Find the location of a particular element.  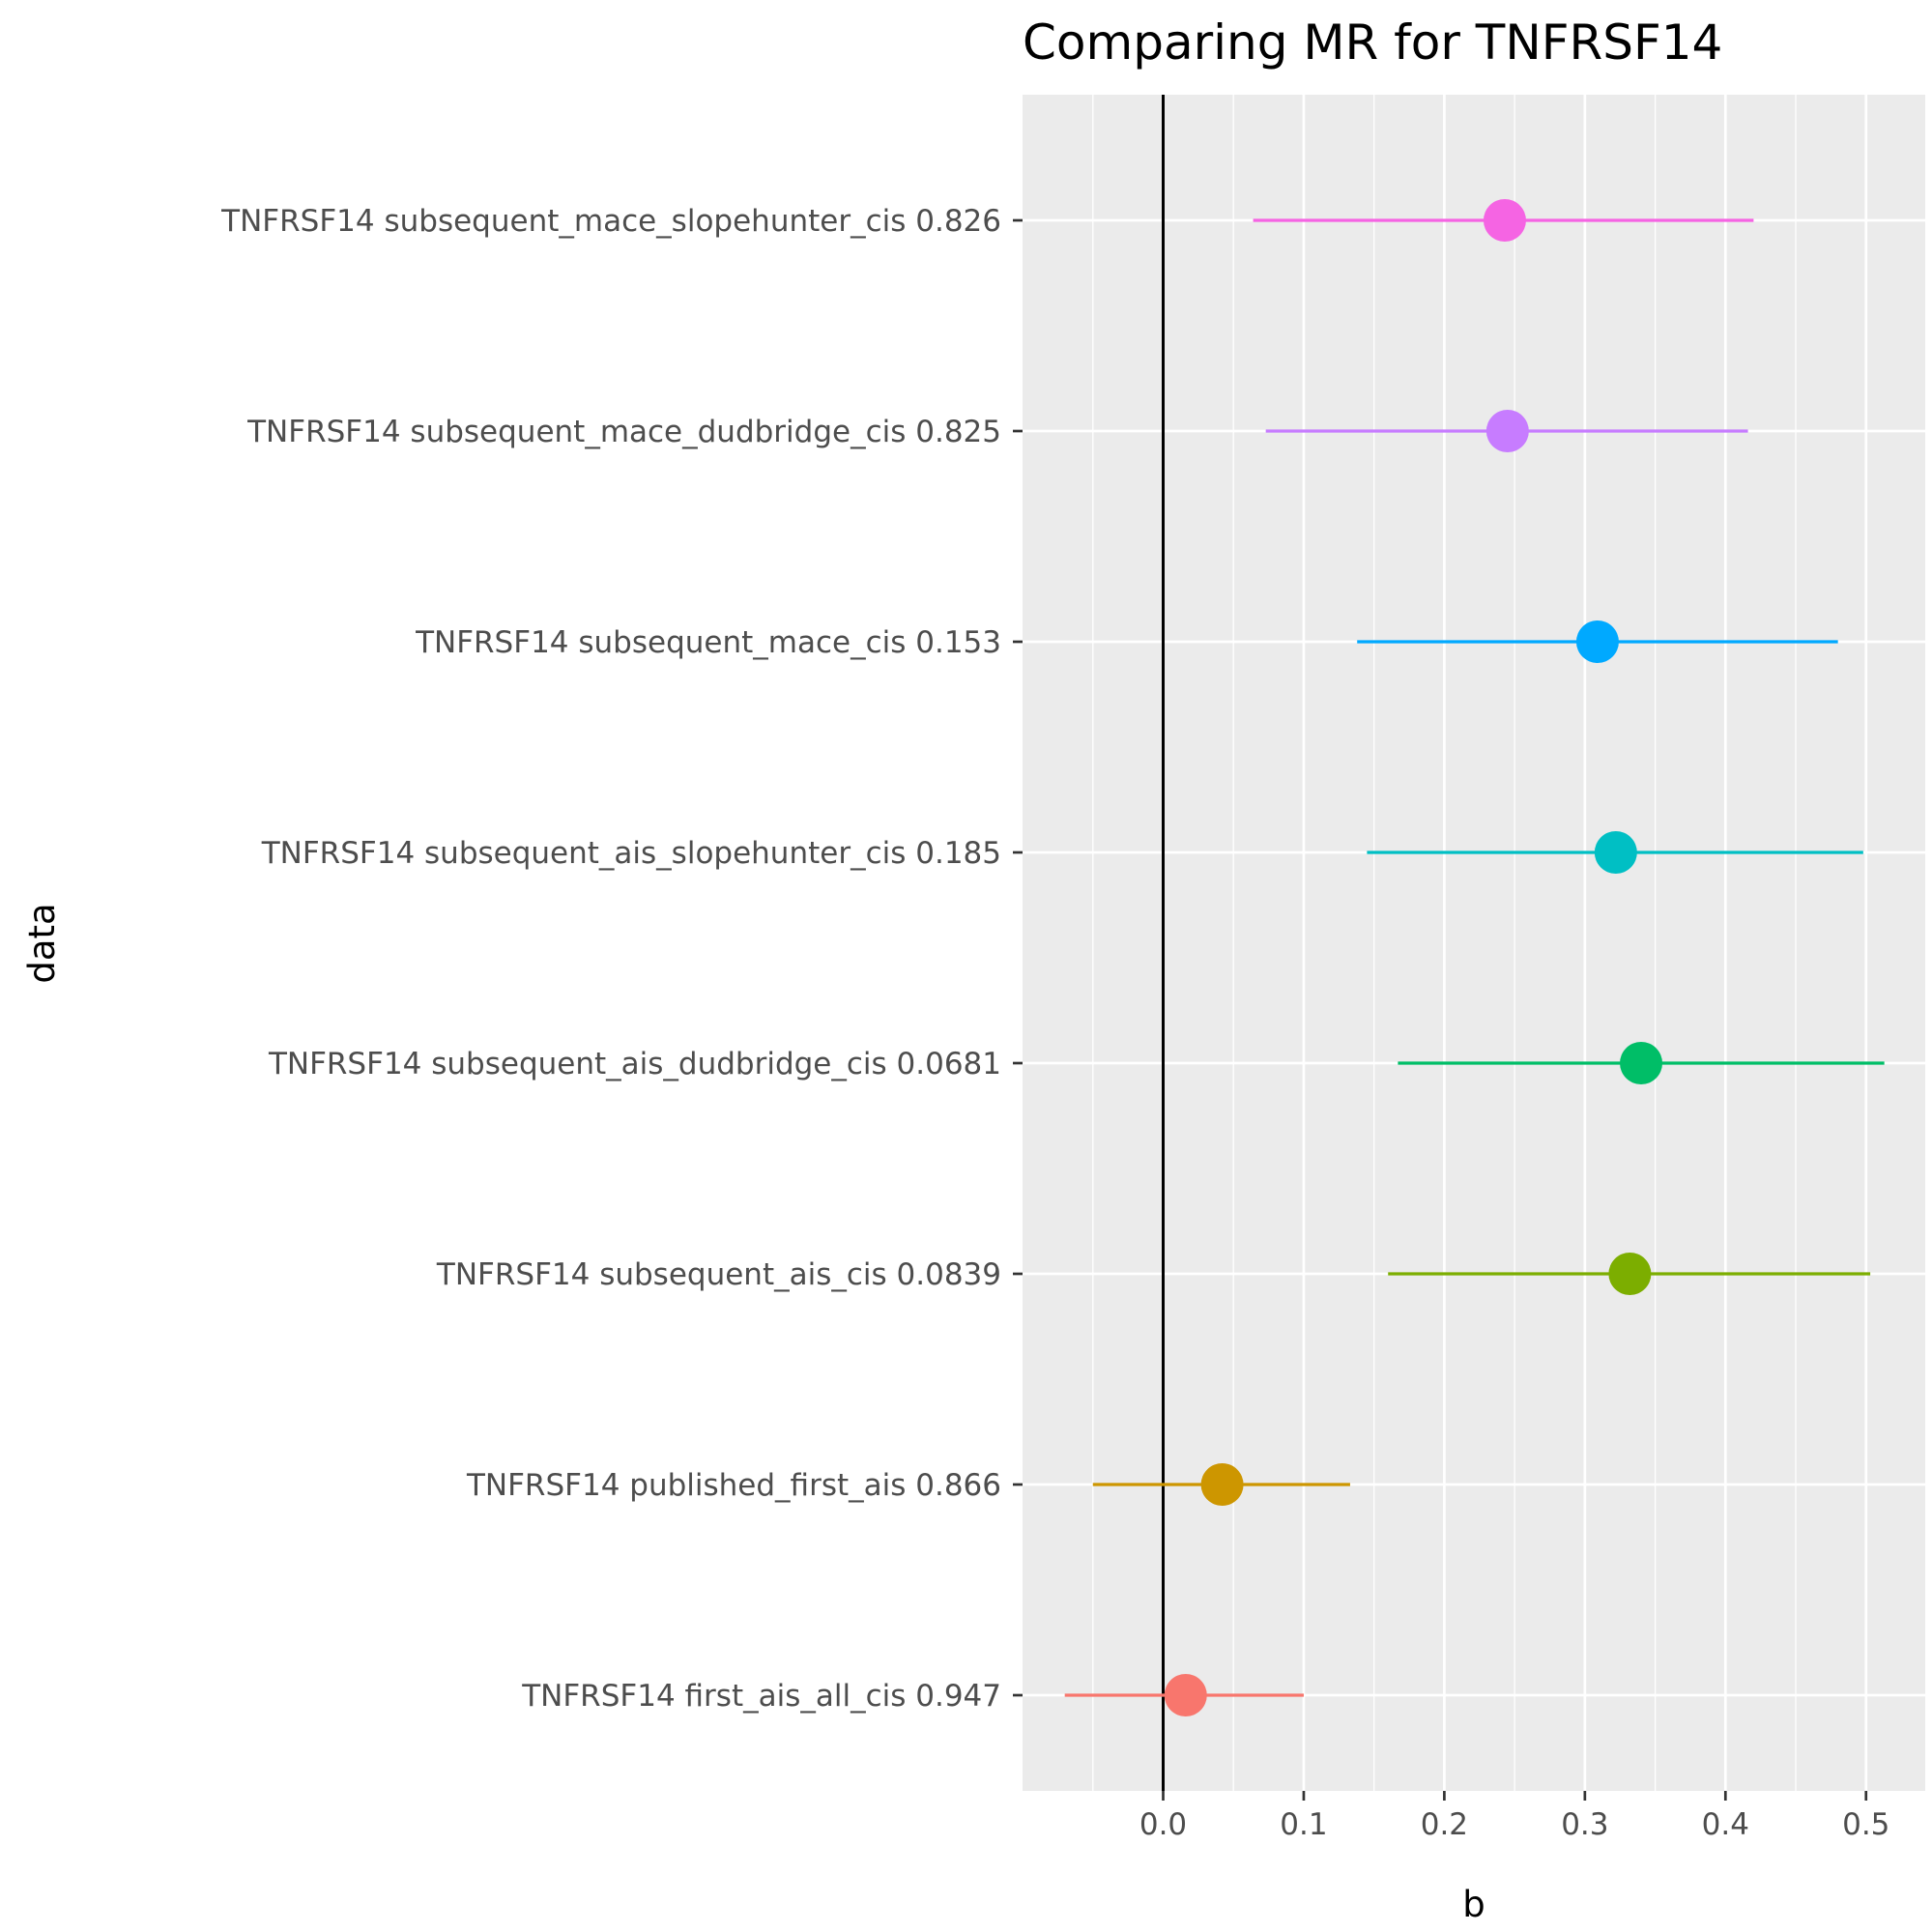

x-tick-label: 0.2 is located at coordinates (1444, 1824).